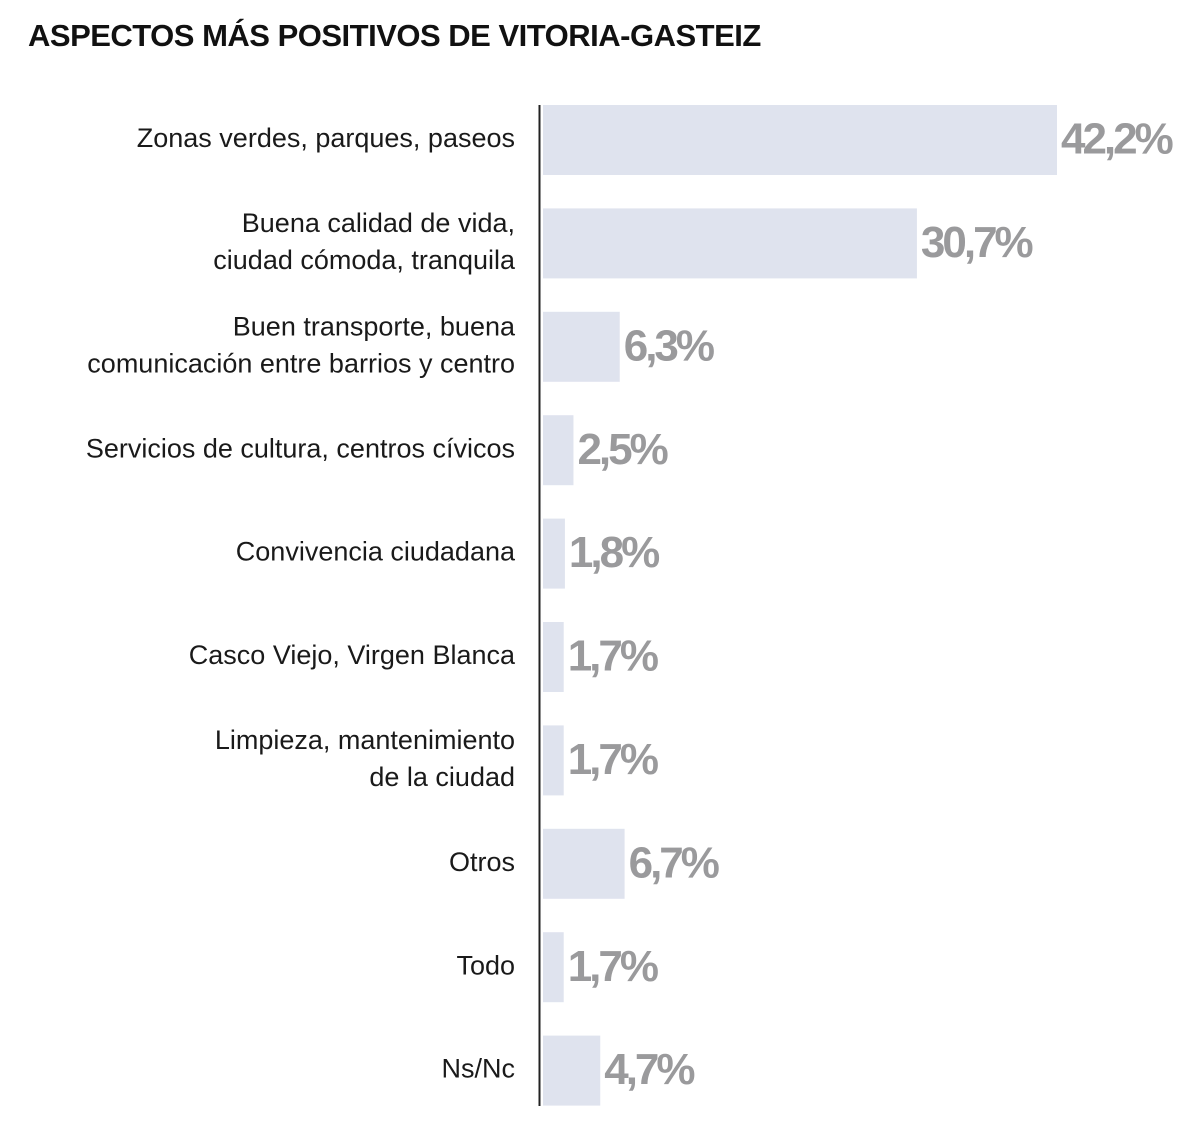 The height and width of the screenshot is (1140, 1179). I want to click on category-label: Servicios de cultura, centros cívicos, so click(300, 448).